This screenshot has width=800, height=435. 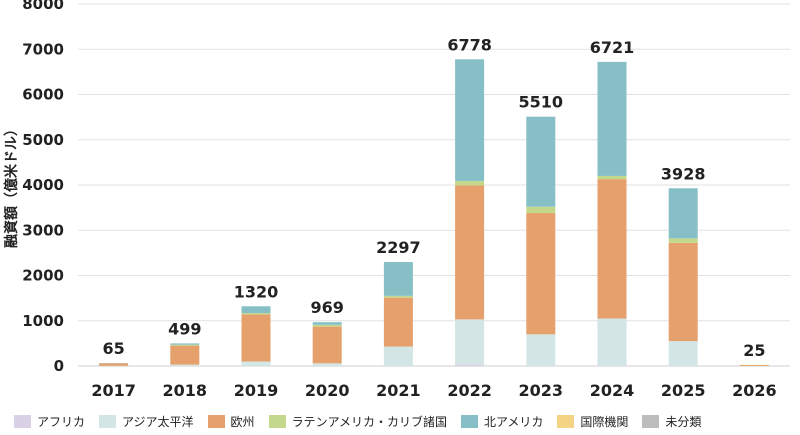 What do you see at coordinates (683, 173) in the screenshot?
I see `bar-total-label: 3928` at bounding box center [683, 173].